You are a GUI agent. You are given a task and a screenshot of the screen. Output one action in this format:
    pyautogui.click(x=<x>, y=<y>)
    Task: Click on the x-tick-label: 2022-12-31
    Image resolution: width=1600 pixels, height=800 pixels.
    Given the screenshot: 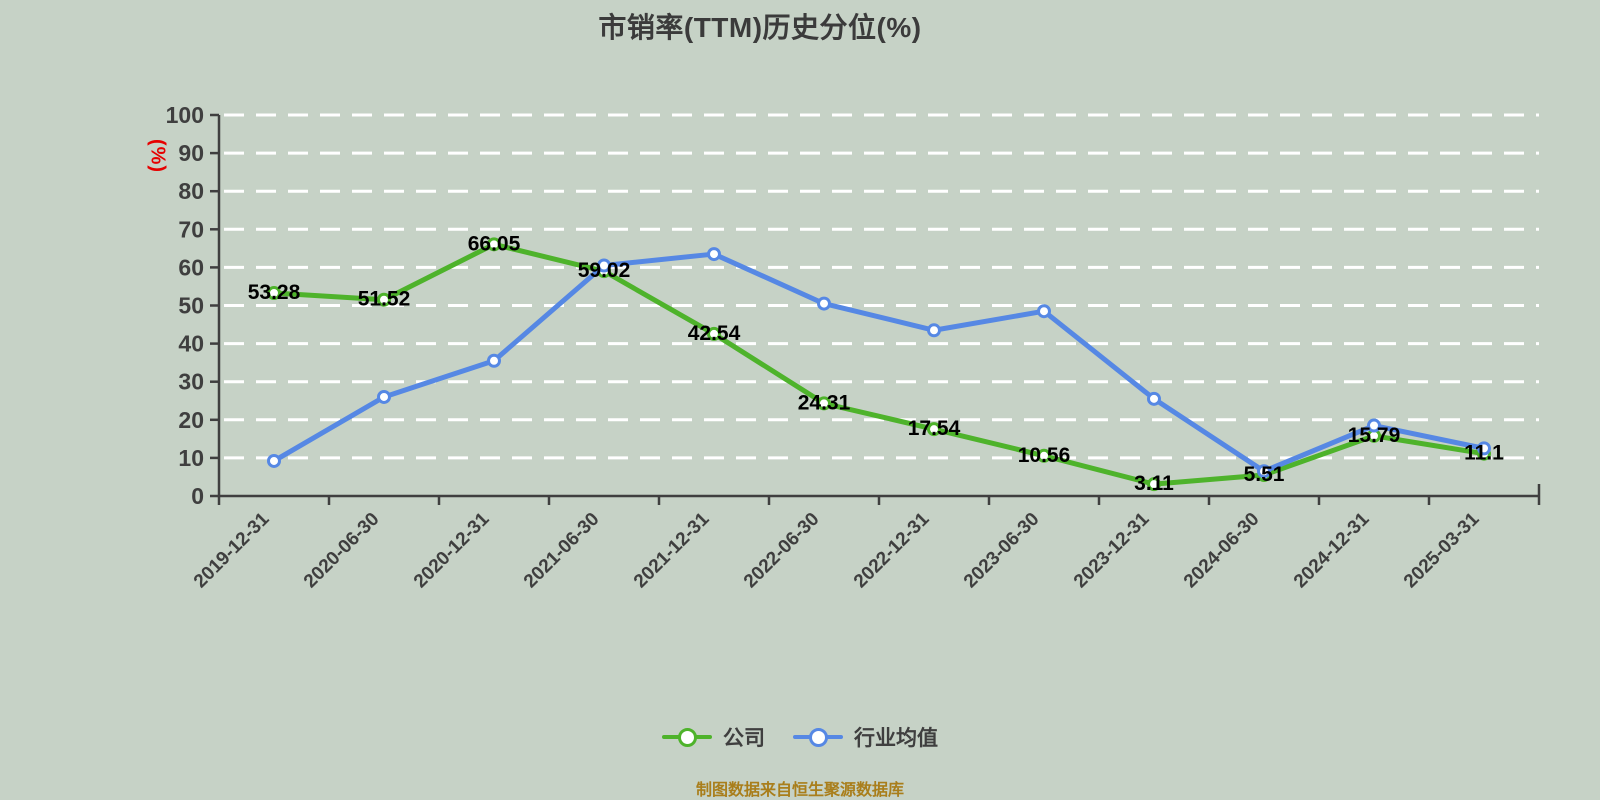 What is the action you would take?
    pyautogui.click(x=892, y=550)
    